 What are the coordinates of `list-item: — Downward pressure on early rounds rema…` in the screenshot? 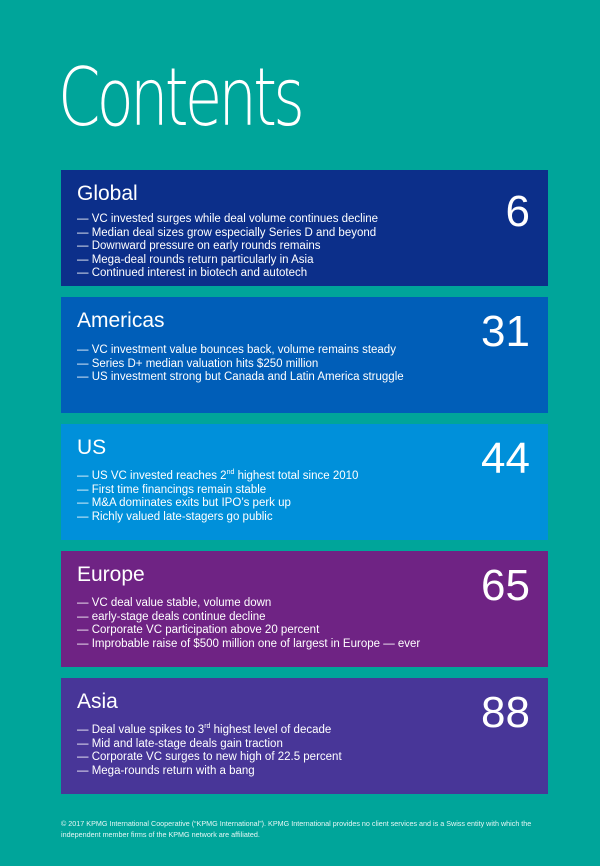 It's located at (199, 246).